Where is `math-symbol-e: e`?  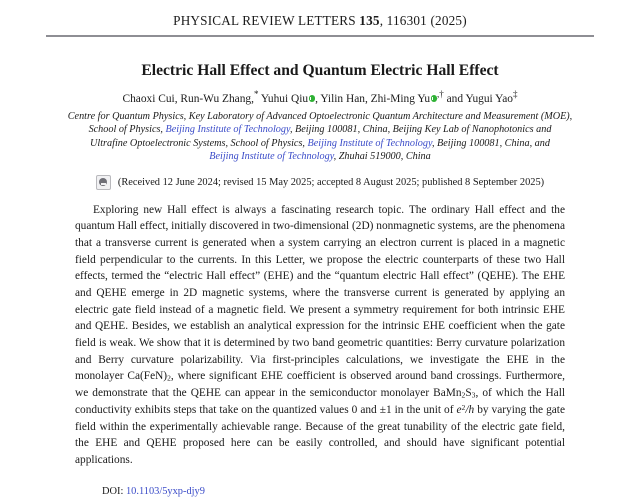 math-symbol-e: e is located at coordinates (459, 410).